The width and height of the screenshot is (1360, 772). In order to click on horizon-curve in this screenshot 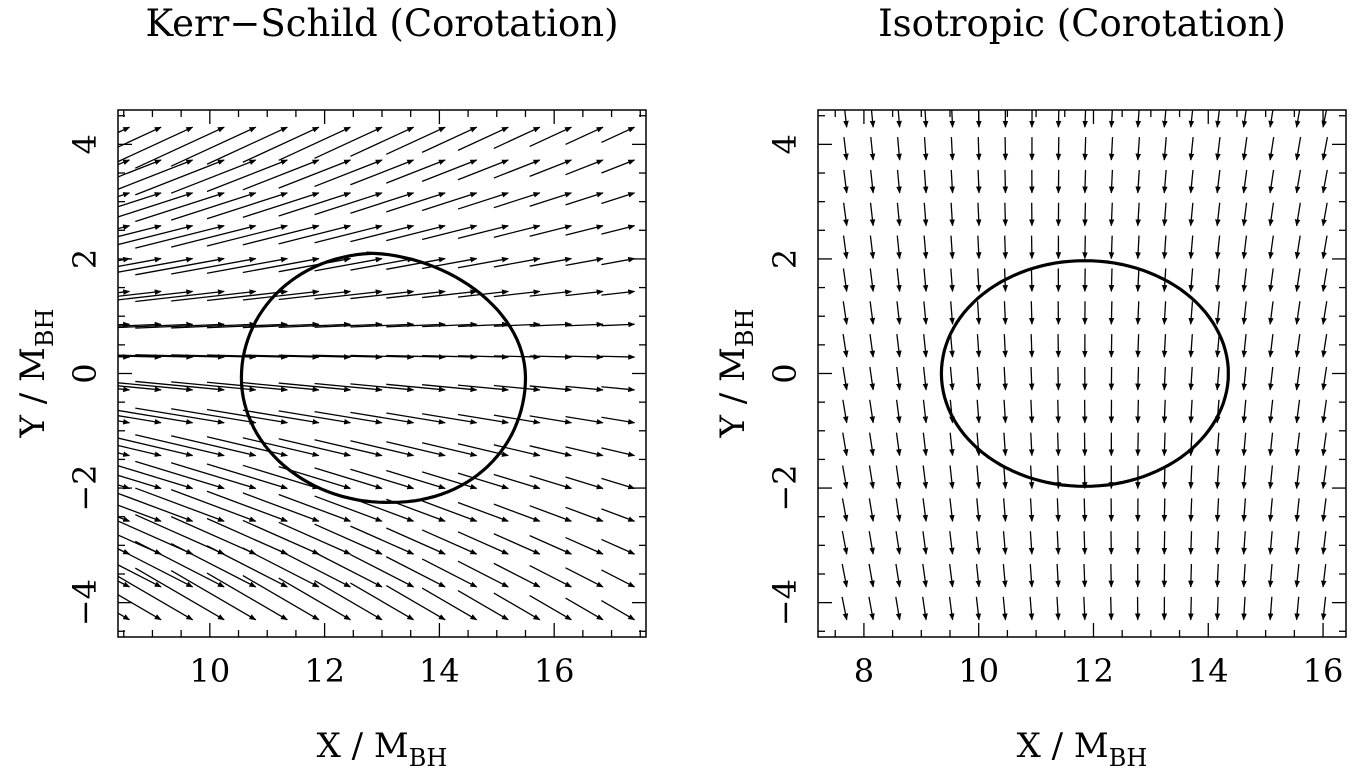, I will do `click(383, 378)`.